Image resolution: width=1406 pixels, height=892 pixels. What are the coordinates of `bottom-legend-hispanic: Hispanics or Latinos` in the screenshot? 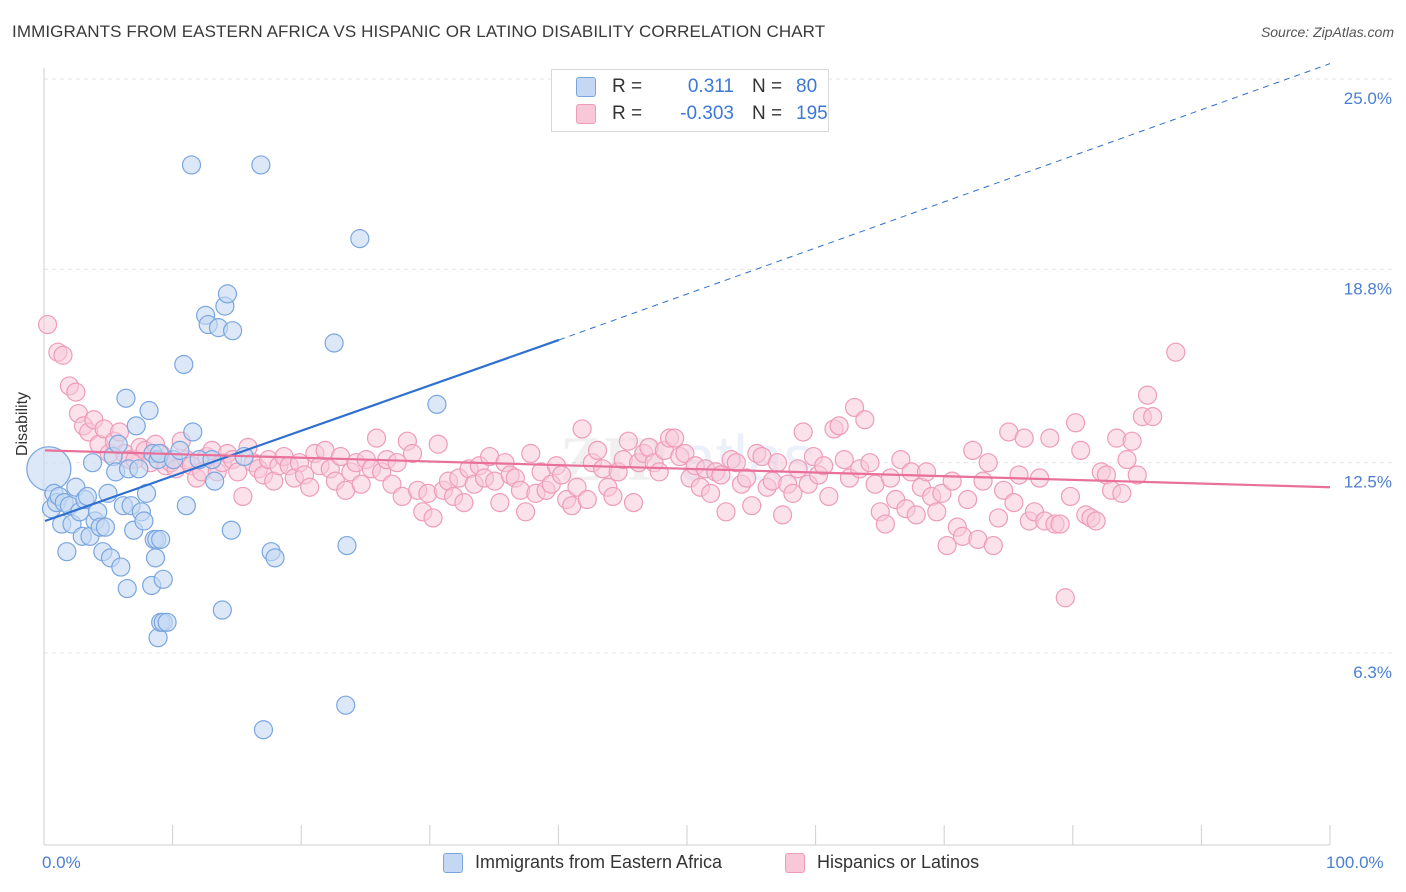 It's located at (882, 862).